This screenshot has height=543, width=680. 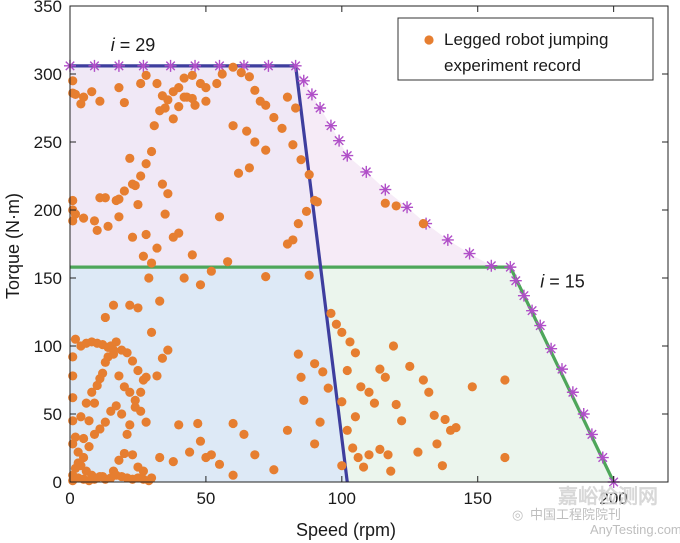 I want to click on legend-label-line2: experiment record, so click(x=512, y=65).